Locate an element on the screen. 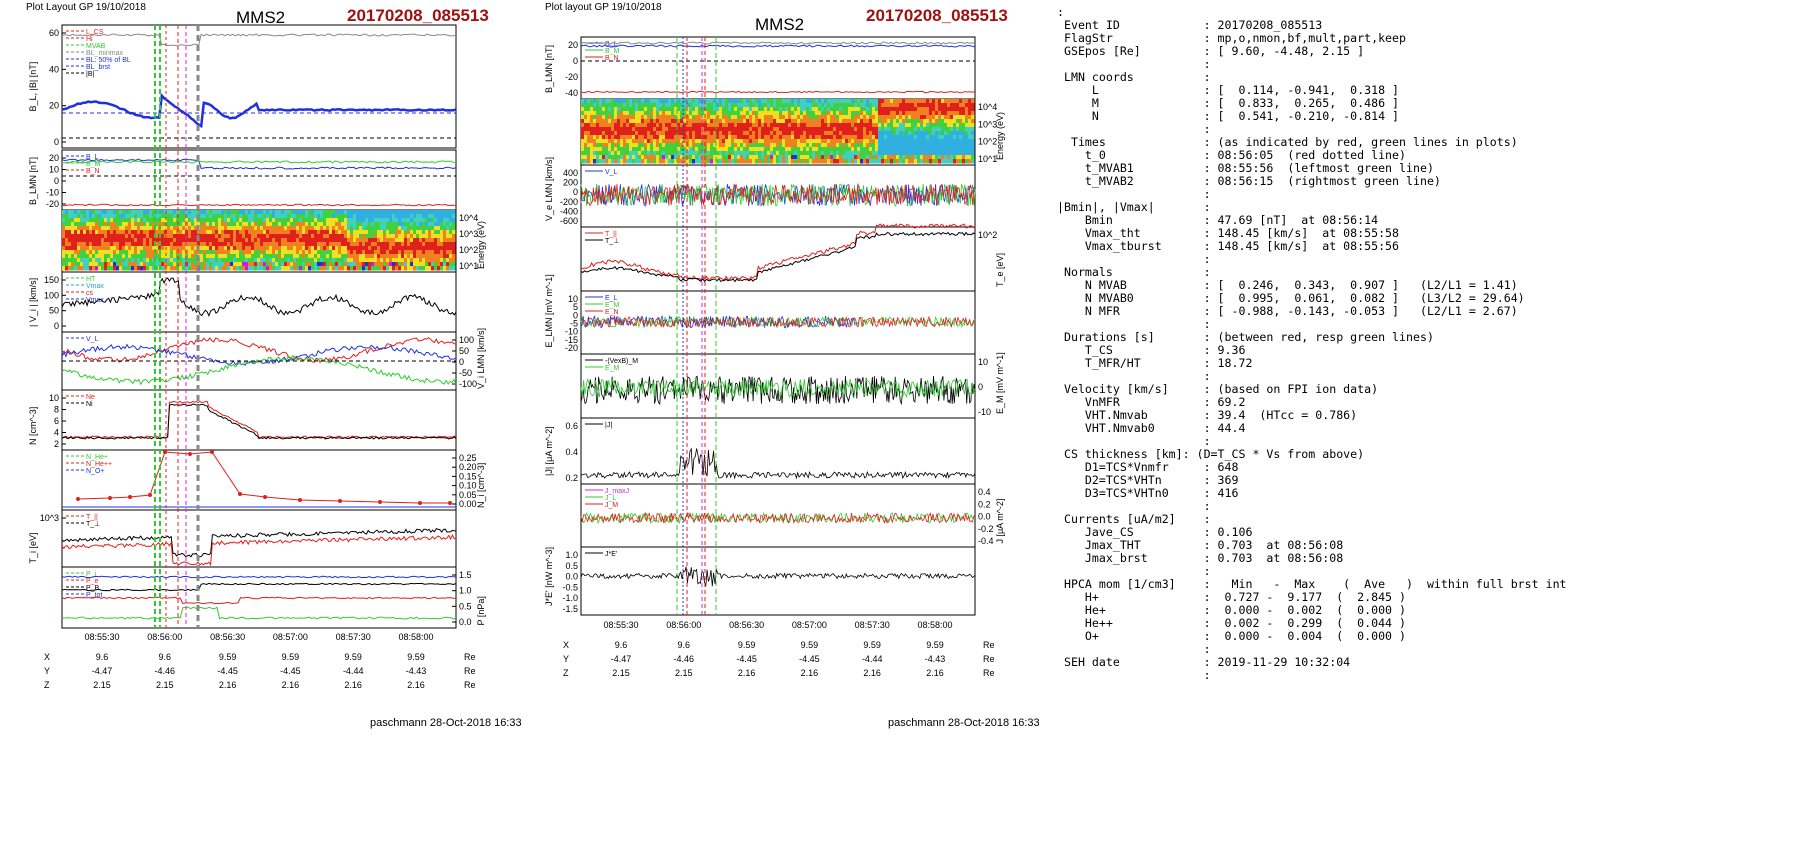 The image size is (1804, 841). coordinate-value: -4.45 is located at coordinates (746, 659).